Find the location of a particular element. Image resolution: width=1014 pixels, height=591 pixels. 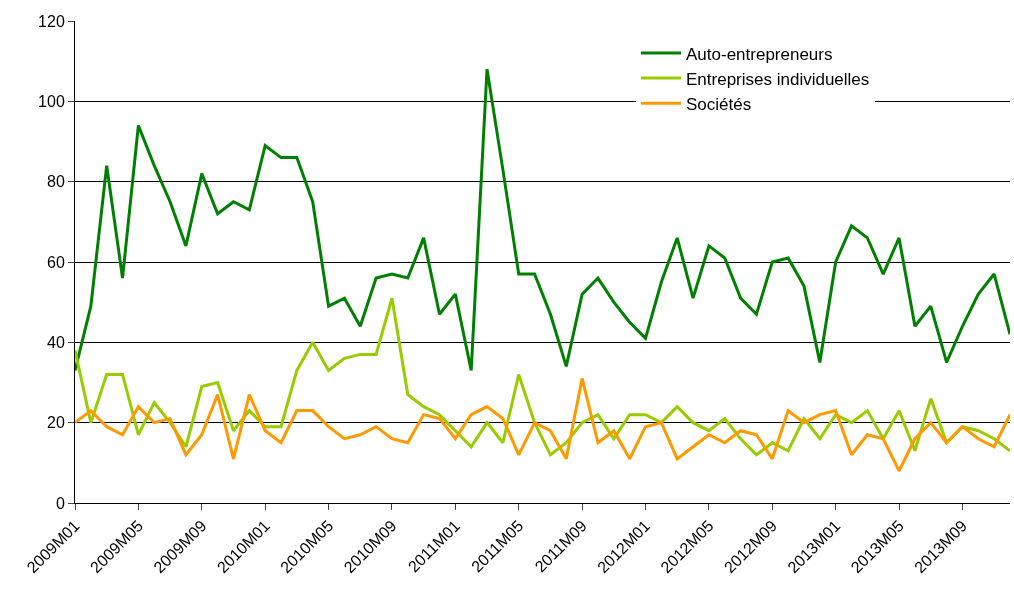

y-tick-label: 20 is located at coordinates (56, 423).